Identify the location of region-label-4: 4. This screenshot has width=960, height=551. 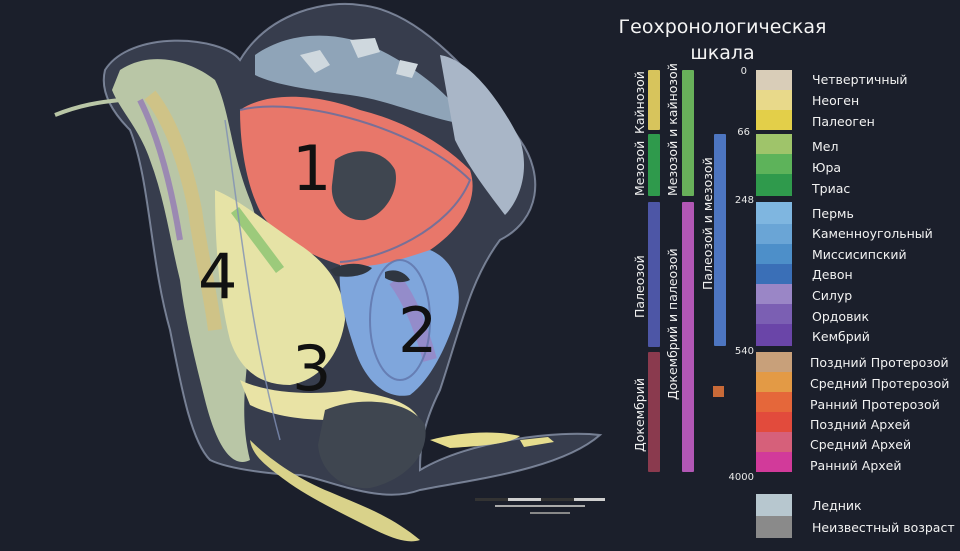
(217, 276).